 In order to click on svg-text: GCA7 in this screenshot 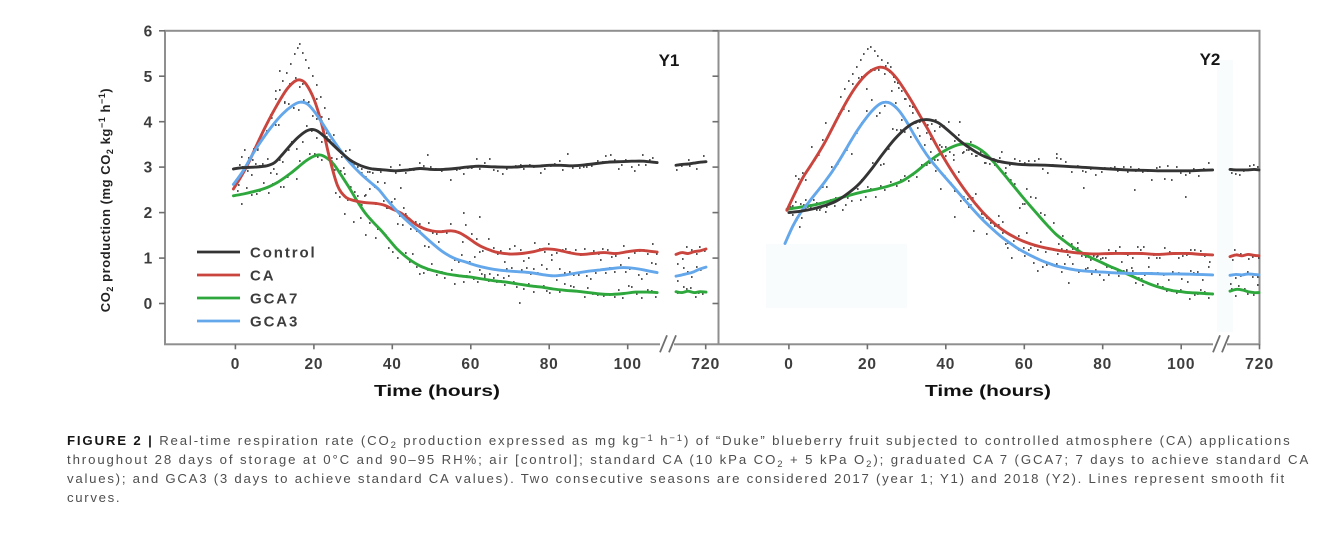, I will do `click(274, 299)`.